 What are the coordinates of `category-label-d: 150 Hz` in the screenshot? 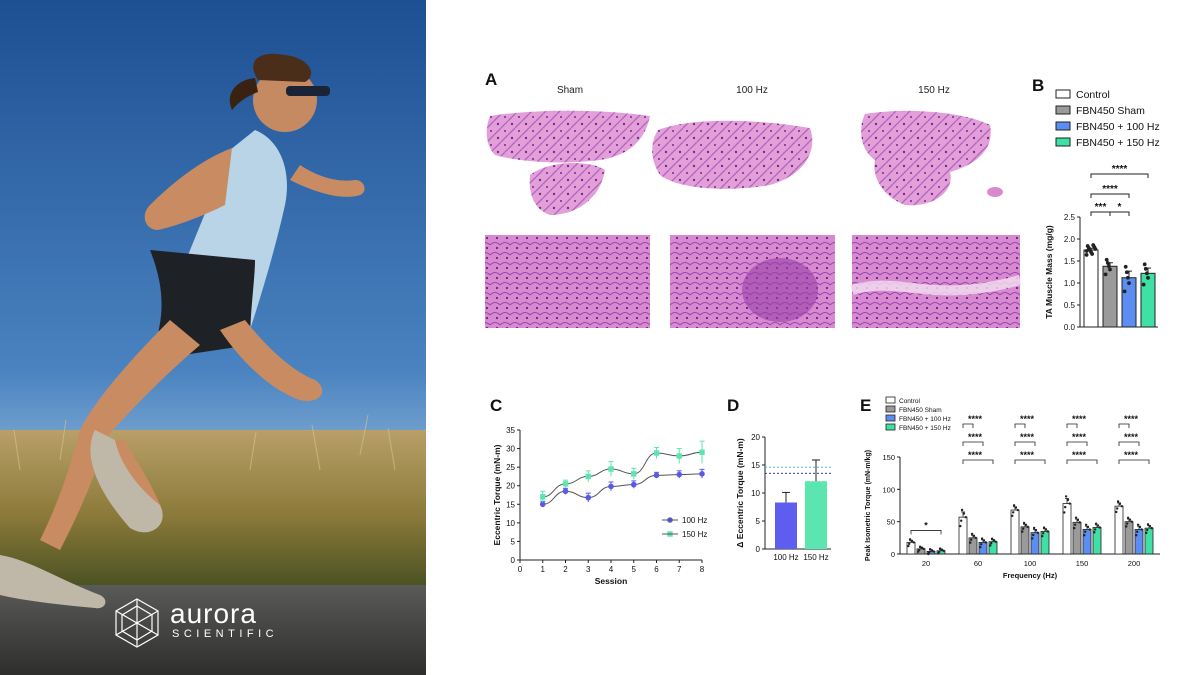 It's located at (815, 557).